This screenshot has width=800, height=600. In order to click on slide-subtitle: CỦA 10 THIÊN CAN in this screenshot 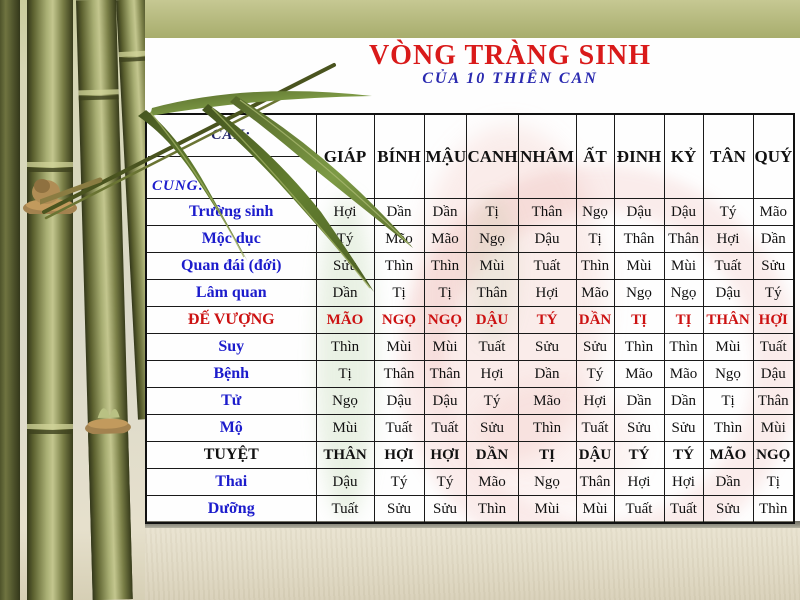, I will do `click(510, 78)`.